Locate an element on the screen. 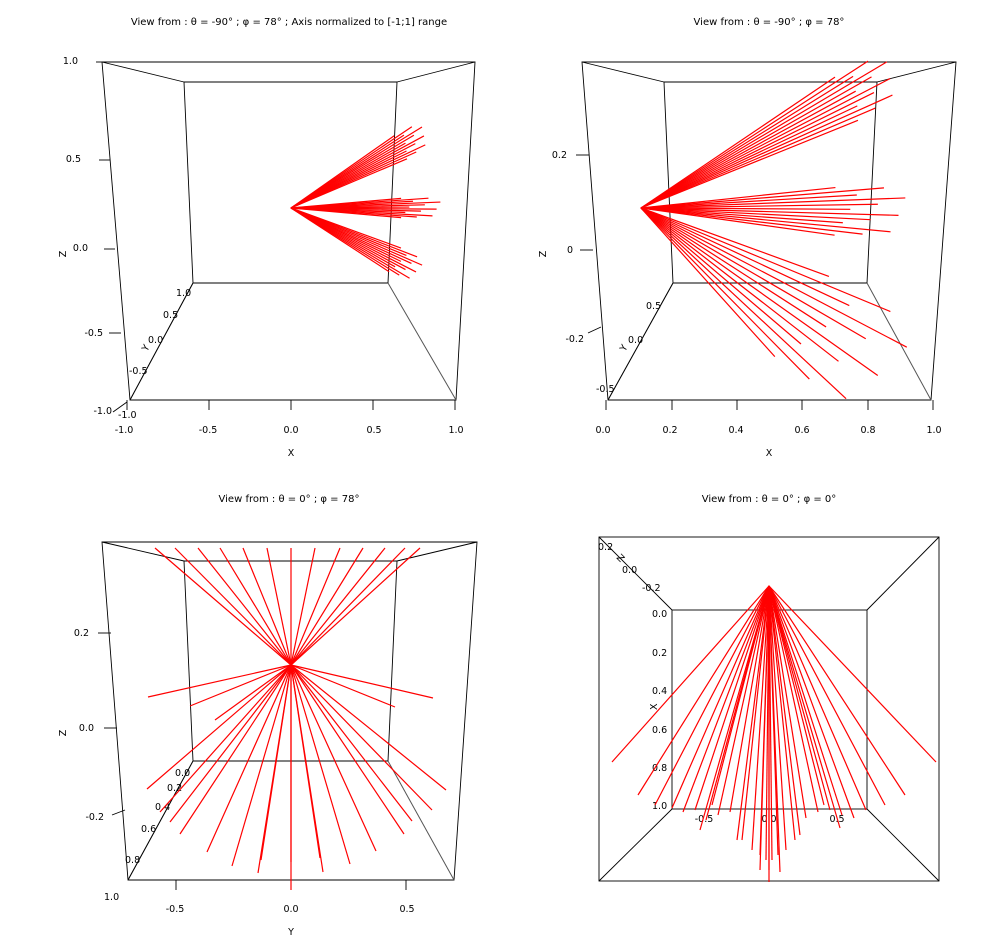  panel-1-y-tick: 0.5 is located at coordinates (170, 315).